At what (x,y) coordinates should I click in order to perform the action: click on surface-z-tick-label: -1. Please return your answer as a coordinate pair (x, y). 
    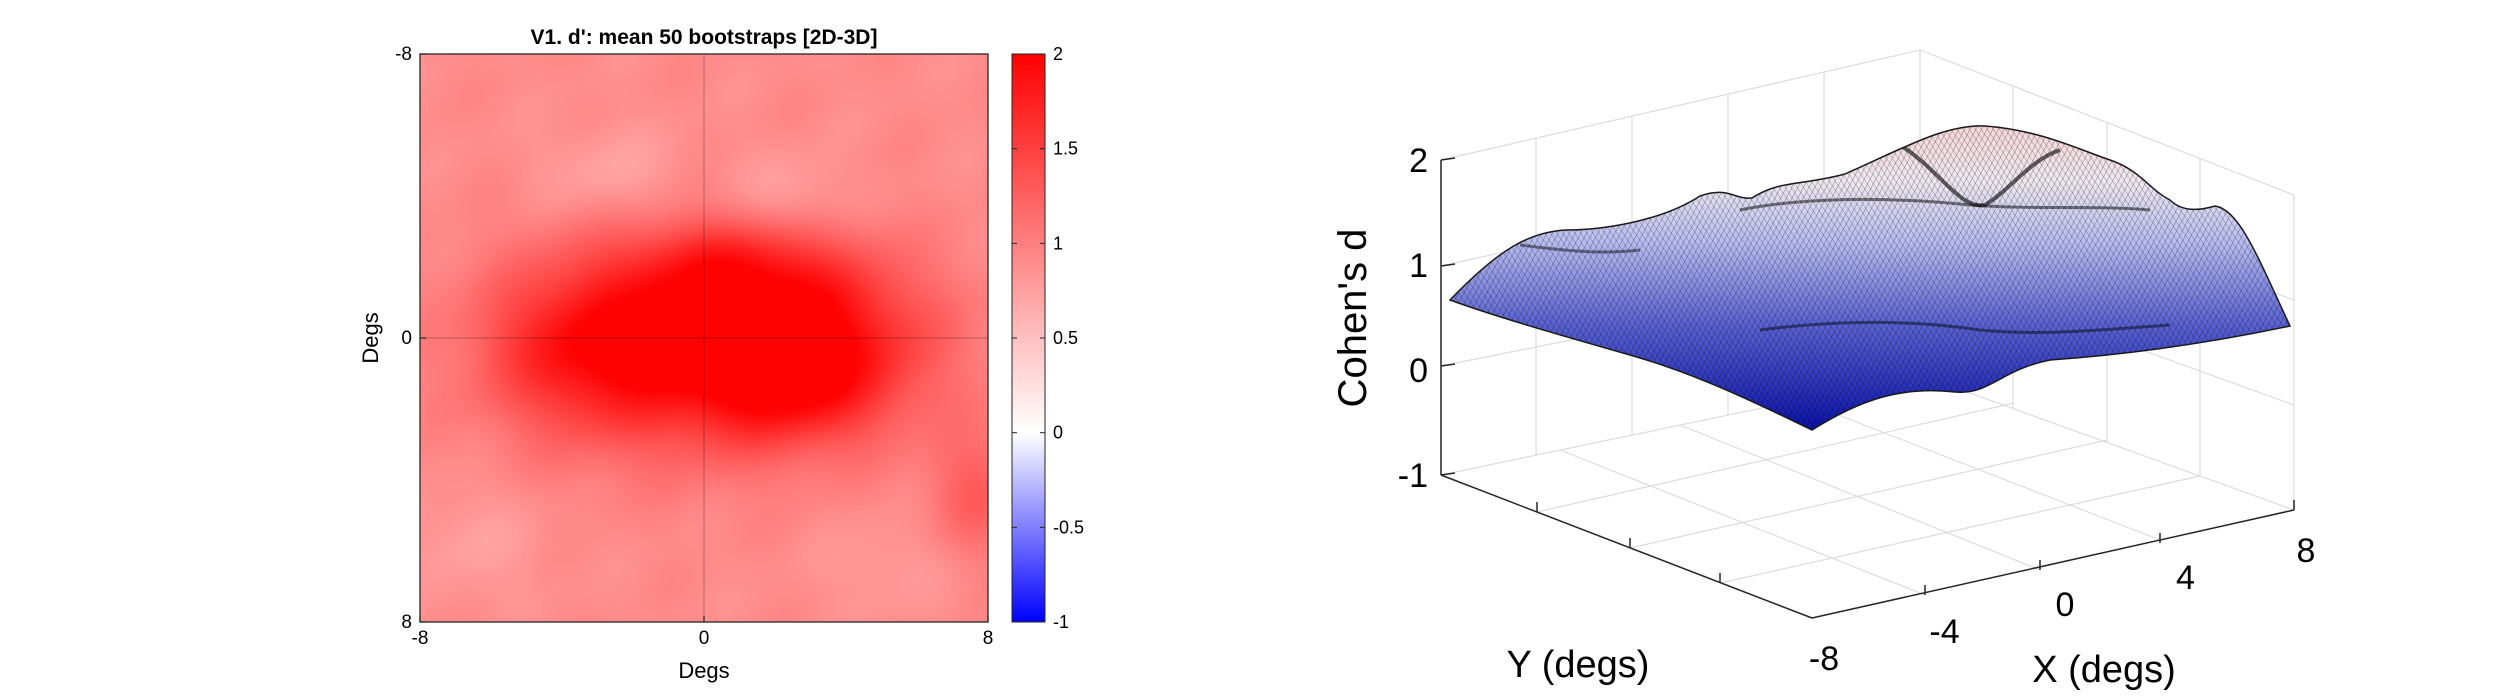
    Looking at the image, I should click on (1413, 476).